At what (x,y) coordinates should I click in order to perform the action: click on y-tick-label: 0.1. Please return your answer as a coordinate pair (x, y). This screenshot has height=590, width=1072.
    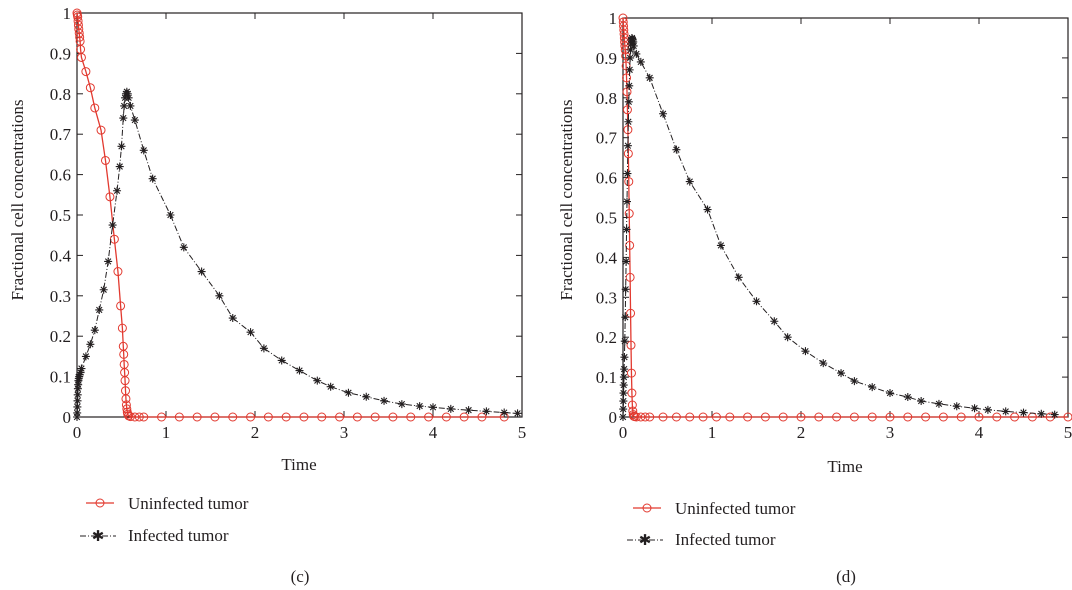
    Looking at the image, I should click on (606, 377).